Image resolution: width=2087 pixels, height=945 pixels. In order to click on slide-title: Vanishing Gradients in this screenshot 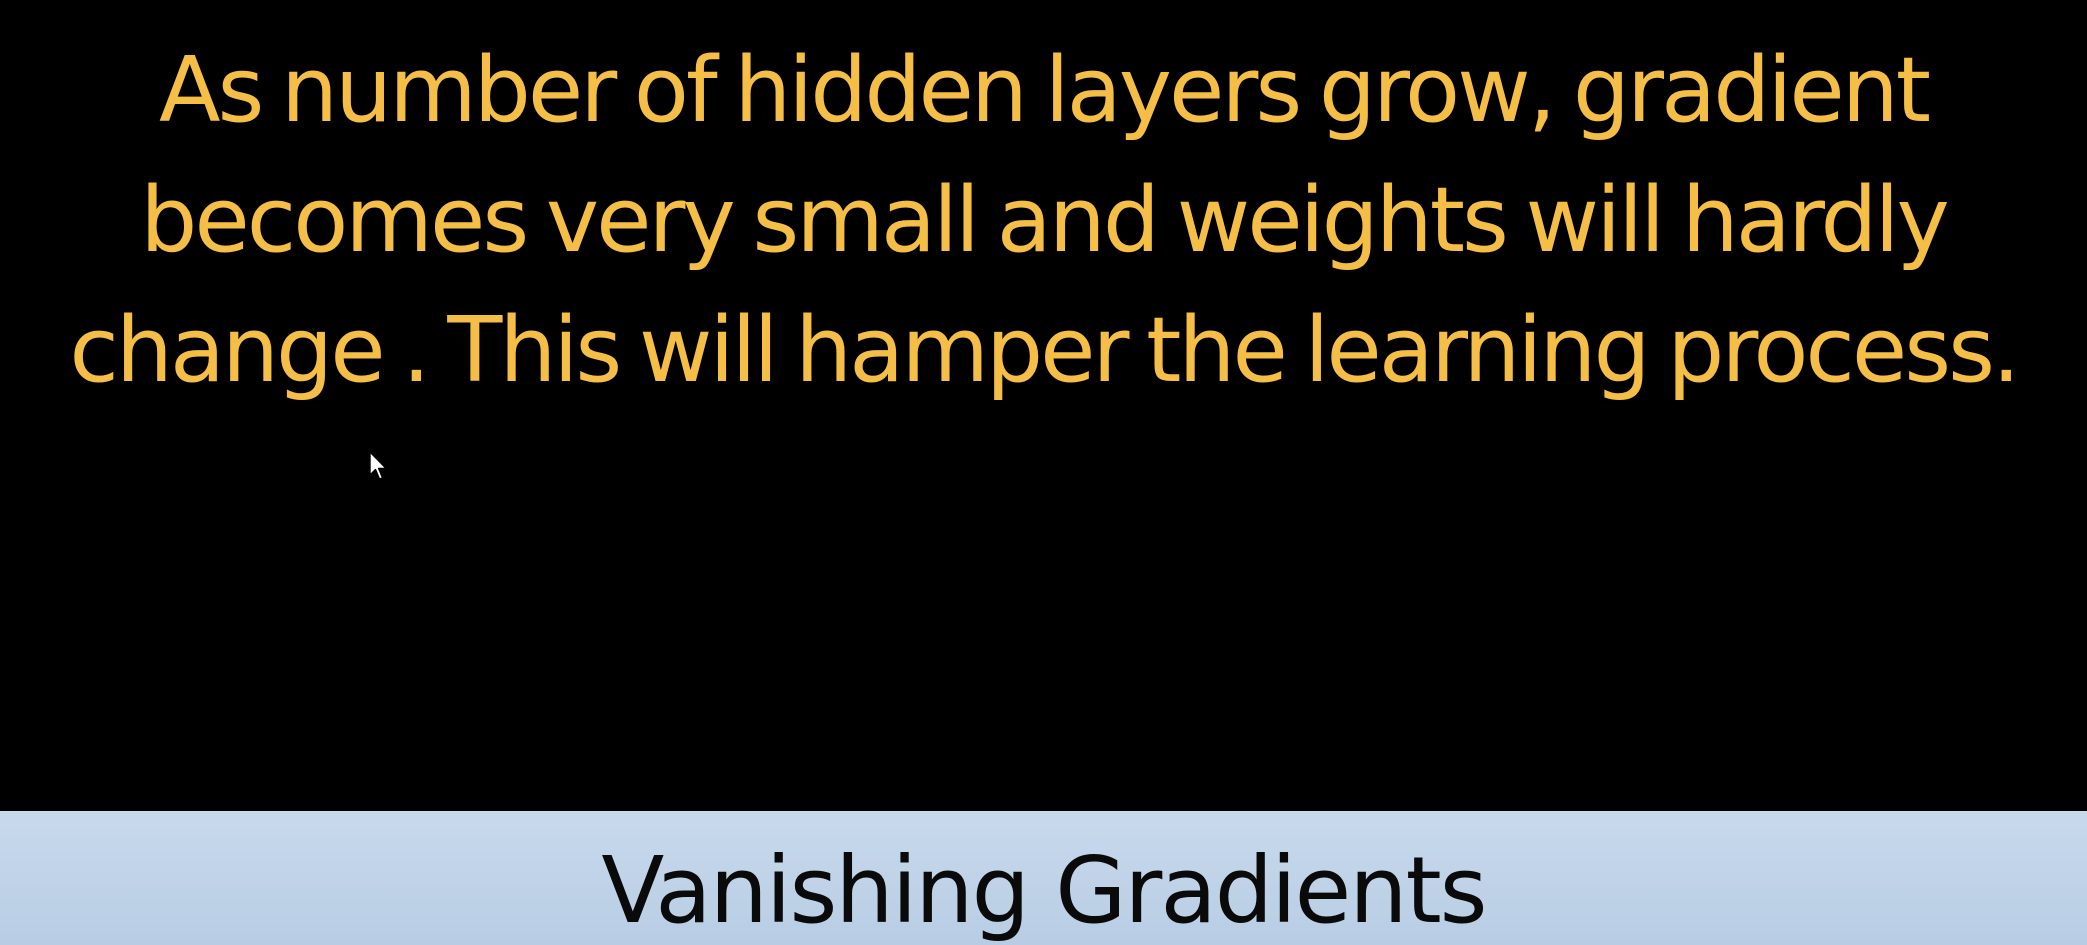, I will do `click(1044, 890)`.